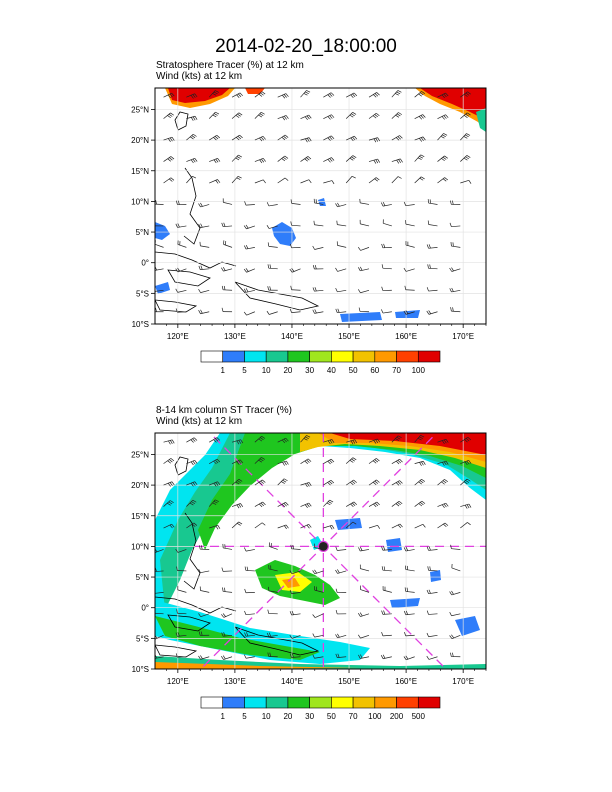  Describe the element at coordinates (287, 716) in the screenshot. I see `colorbar-label: 20` at that location.